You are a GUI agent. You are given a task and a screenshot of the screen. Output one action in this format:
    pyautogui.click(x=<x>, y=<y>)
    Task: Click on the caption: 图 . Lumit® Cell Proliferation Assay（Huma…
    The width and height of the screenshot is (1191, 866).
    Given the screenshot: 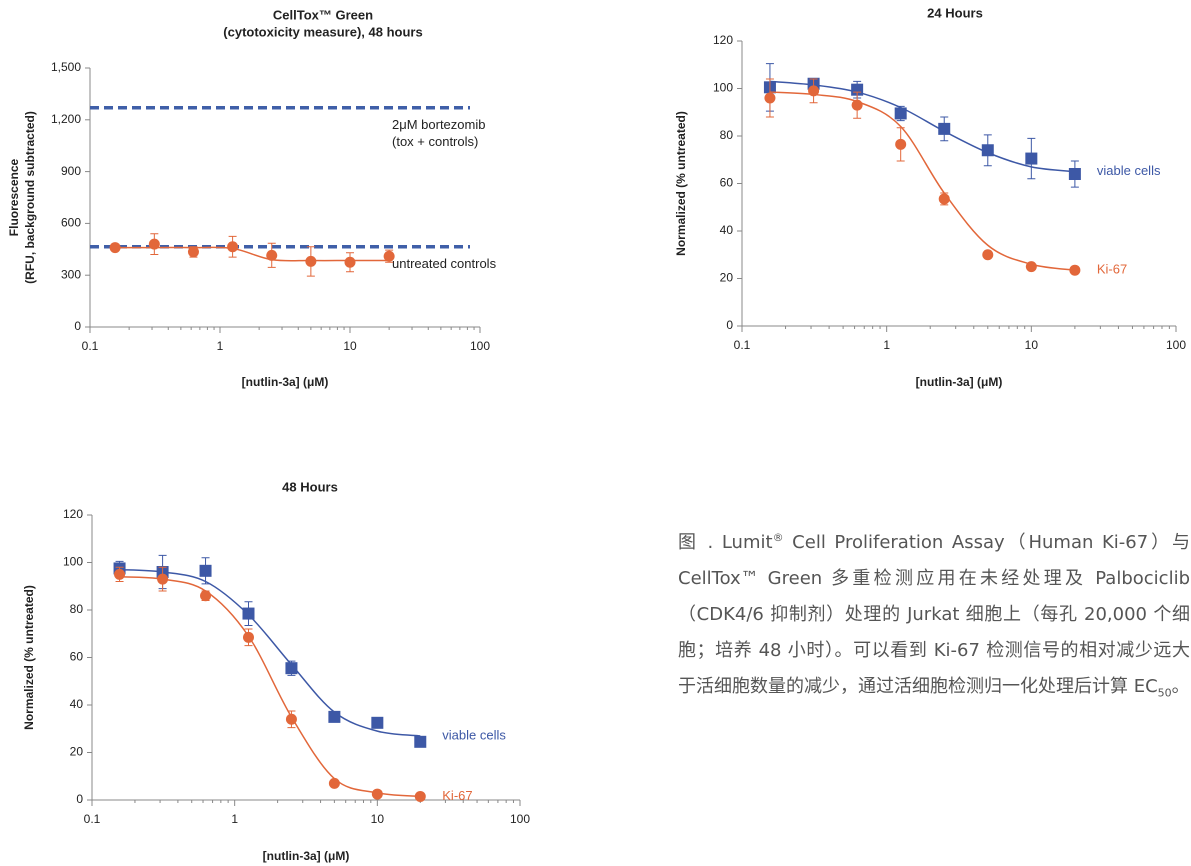 What is the action you would take?
    pyautogui.click(x=934, y=616)
    